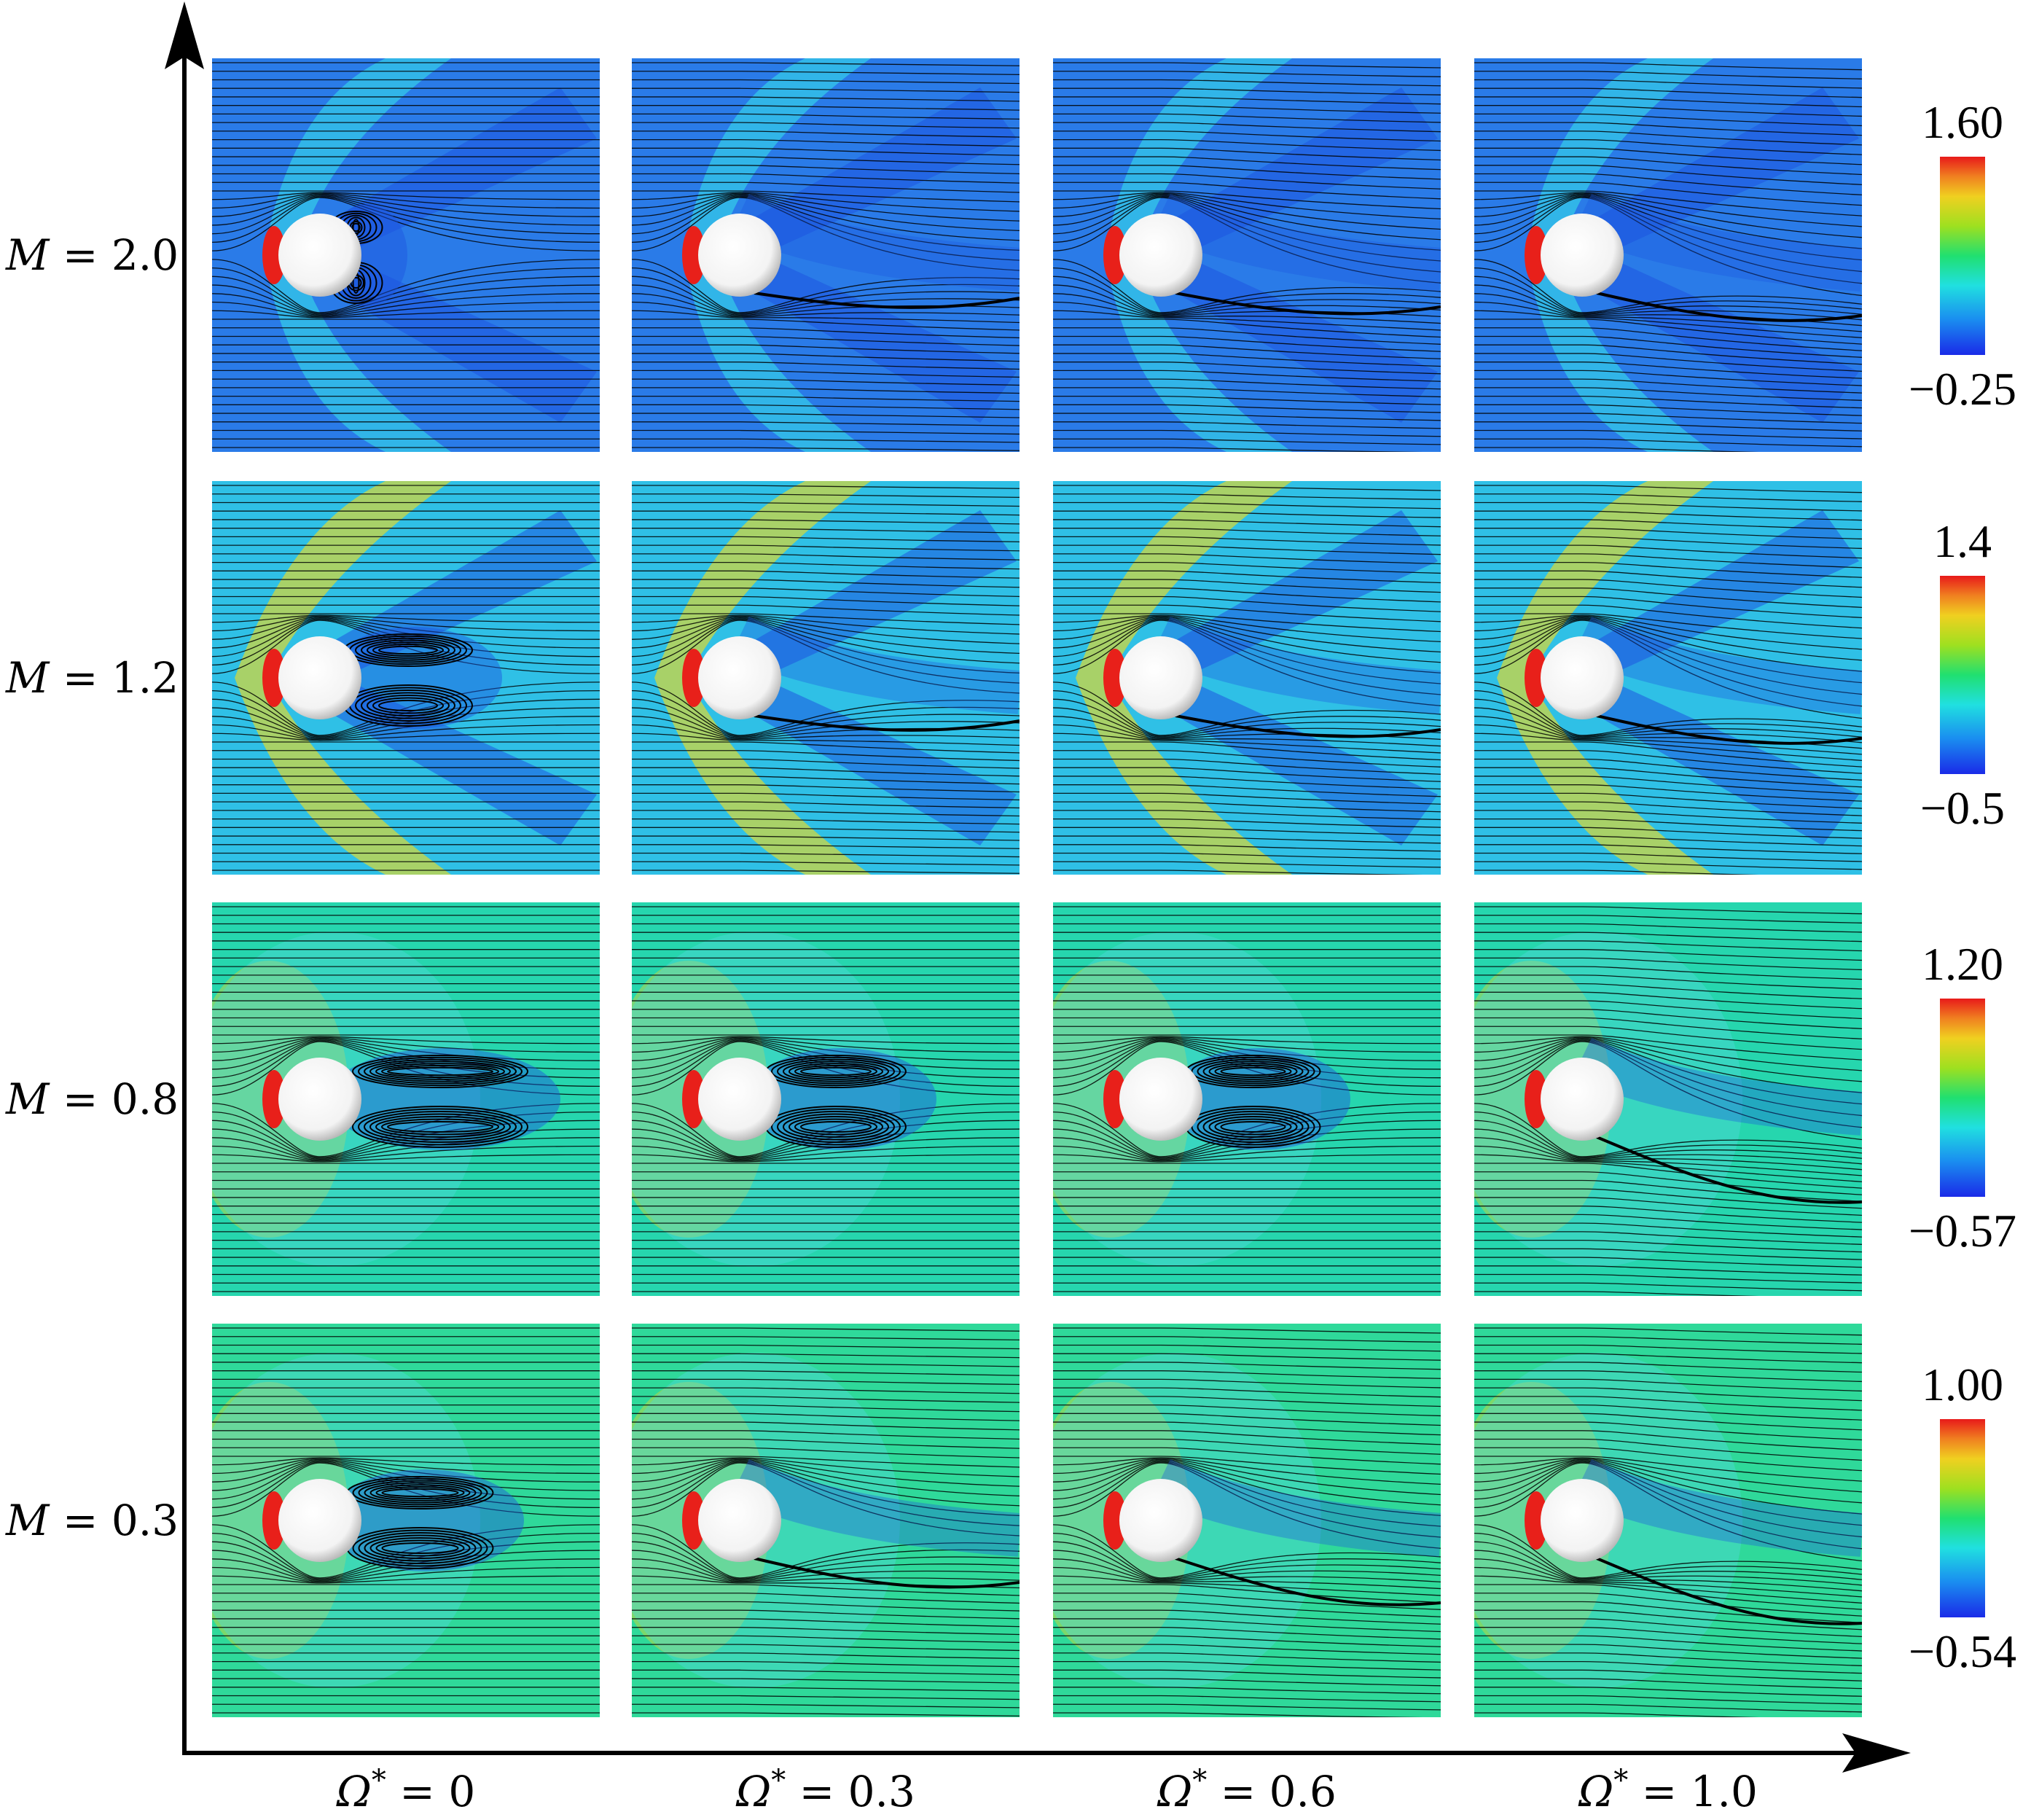 The image size is (2023, 1820). I want to click on flow-panel-r4-c1, so click(406, 1520).